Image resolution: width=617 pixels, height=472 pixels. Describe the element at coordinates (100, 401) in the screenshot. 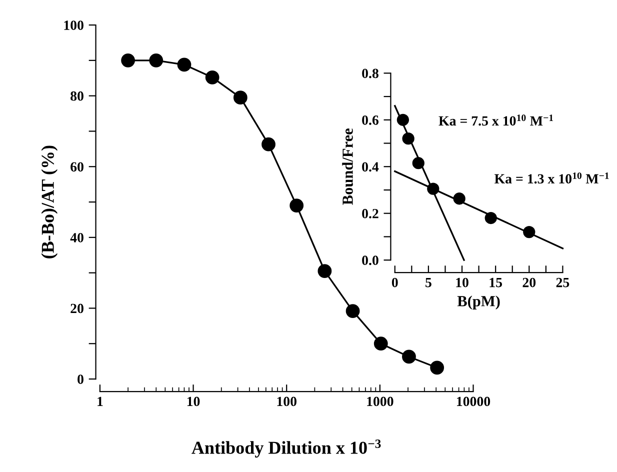

I see `x-tick-label: 1` at that location.